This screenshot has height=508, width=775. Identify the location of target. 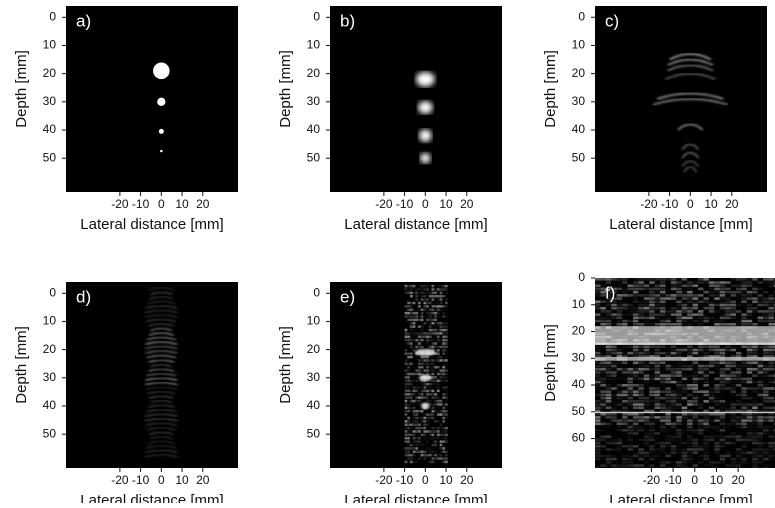
(161, 131).